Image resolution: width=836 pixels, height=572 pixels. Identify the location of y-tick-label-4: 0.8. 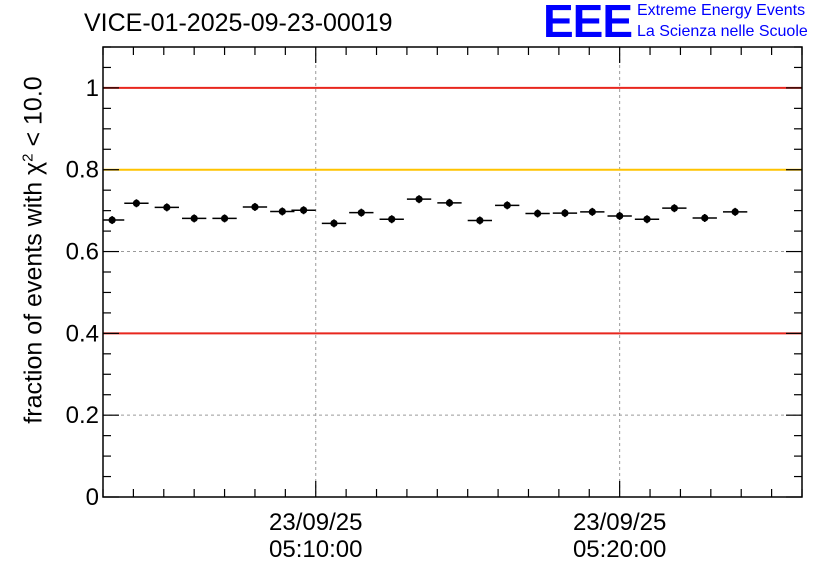
(82, 170).